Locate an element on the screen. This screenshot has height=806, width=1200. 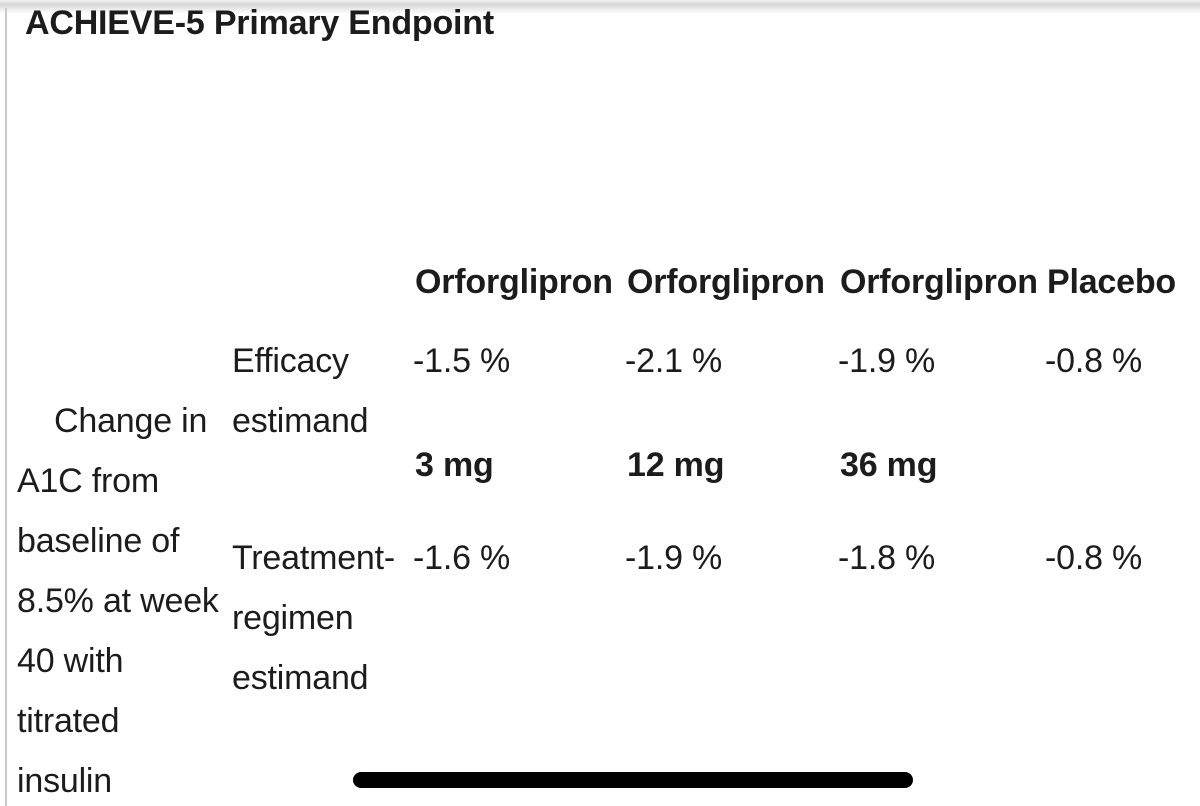
value-treatment-12mg: -1.9 % is located at coordinates (674, 558).